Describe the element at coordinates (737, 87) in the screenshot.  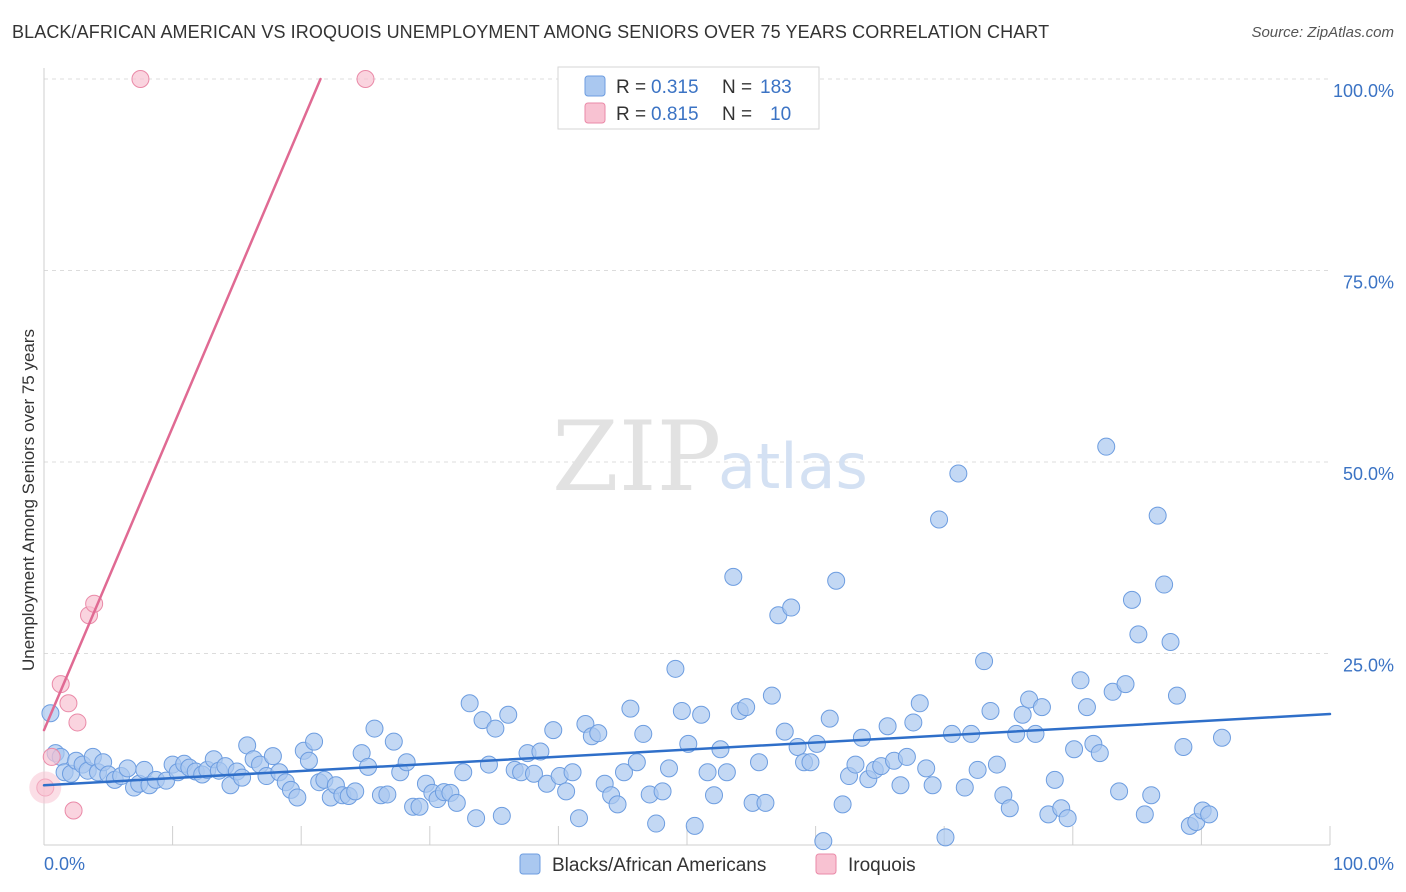
I see `legend-n-label: N =` at that location.